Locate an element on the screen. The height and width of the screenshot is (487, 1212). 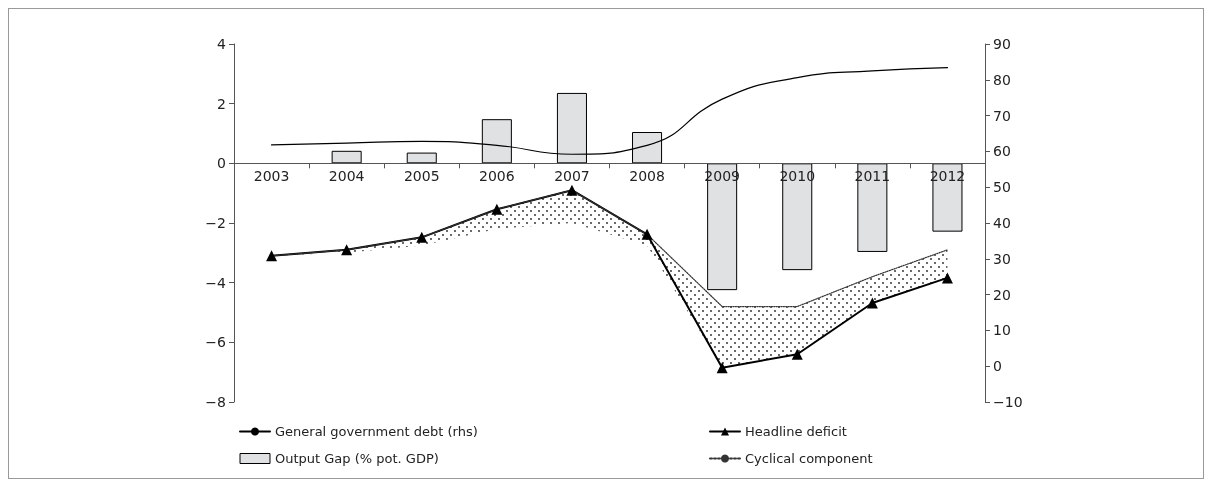
y-tick-label: −8 is located at coordinates (215, 402).